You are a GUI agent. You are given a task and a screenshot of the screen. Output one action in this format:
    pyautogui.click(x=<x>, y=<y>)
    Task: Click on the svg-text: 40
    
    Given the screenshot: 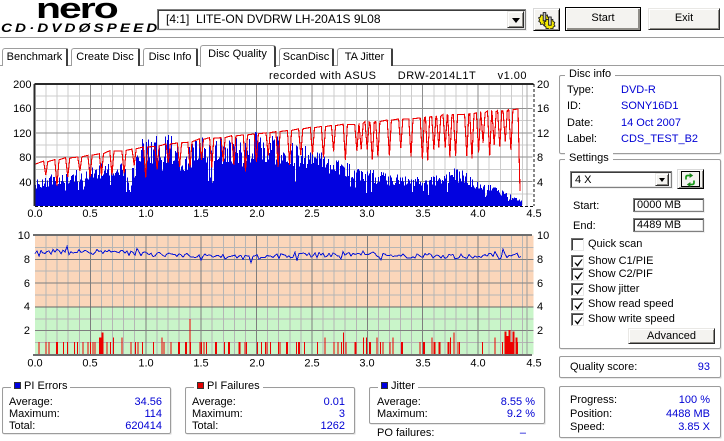 What is the action you would take?
    pyautogui.click(x=25, y=183)
    